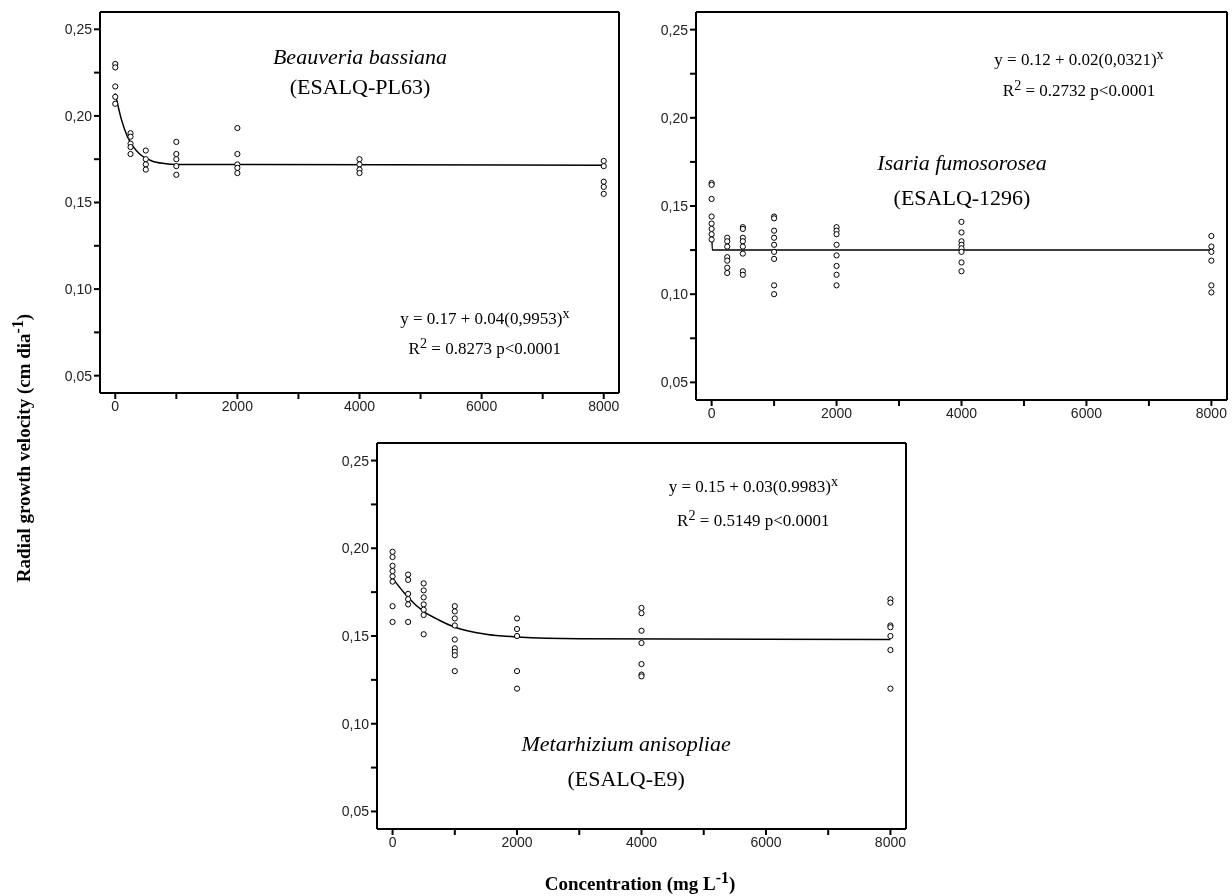 The width and height of the screenshot is (1232, 896). Describe the element at coordinates (360, 56) in the screenshot. I see `text: Beauveria bassiana` at that location.